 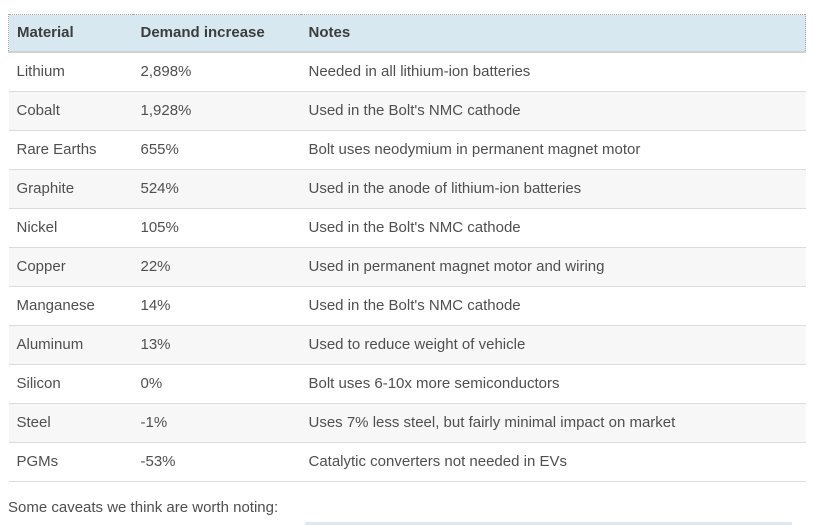 What do you see at coordinates (70, 72) in the screenshot?
I see `cell-material: Lithium` at bounding box center [70, 72].